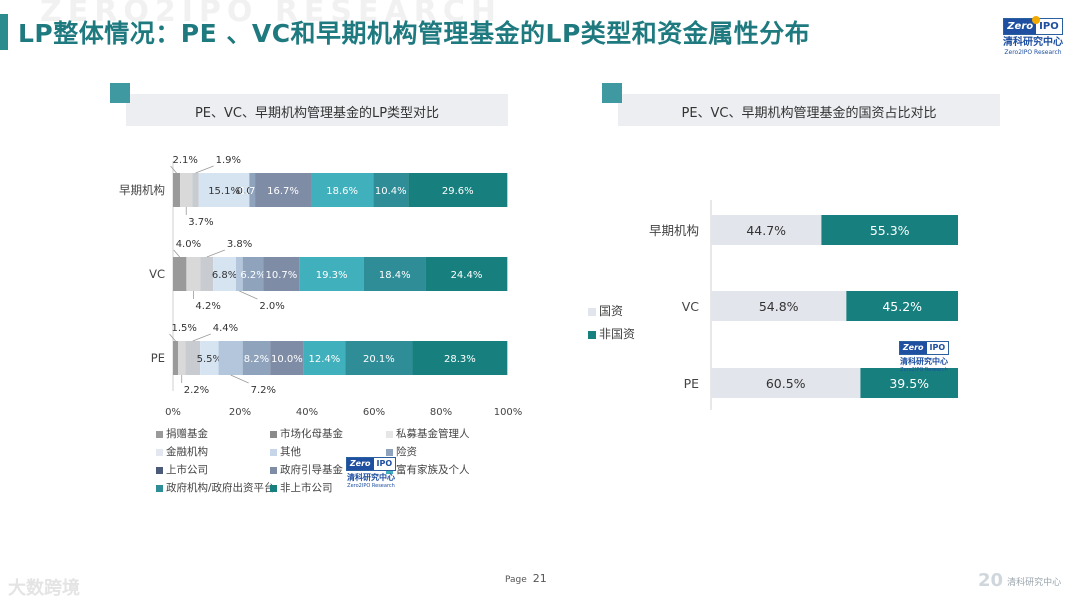 The width and height of the screenshot is (1080, 607). I want to click on title-accent-bar, so click(4, 32).